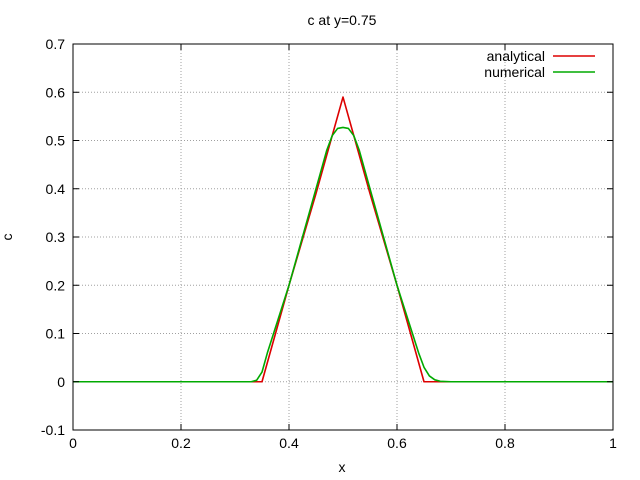 This screenshot has width=640, height=480. Describe the element at coordinates (7, 237) in the screenshot. I see `y-axis-label: c` at that location.